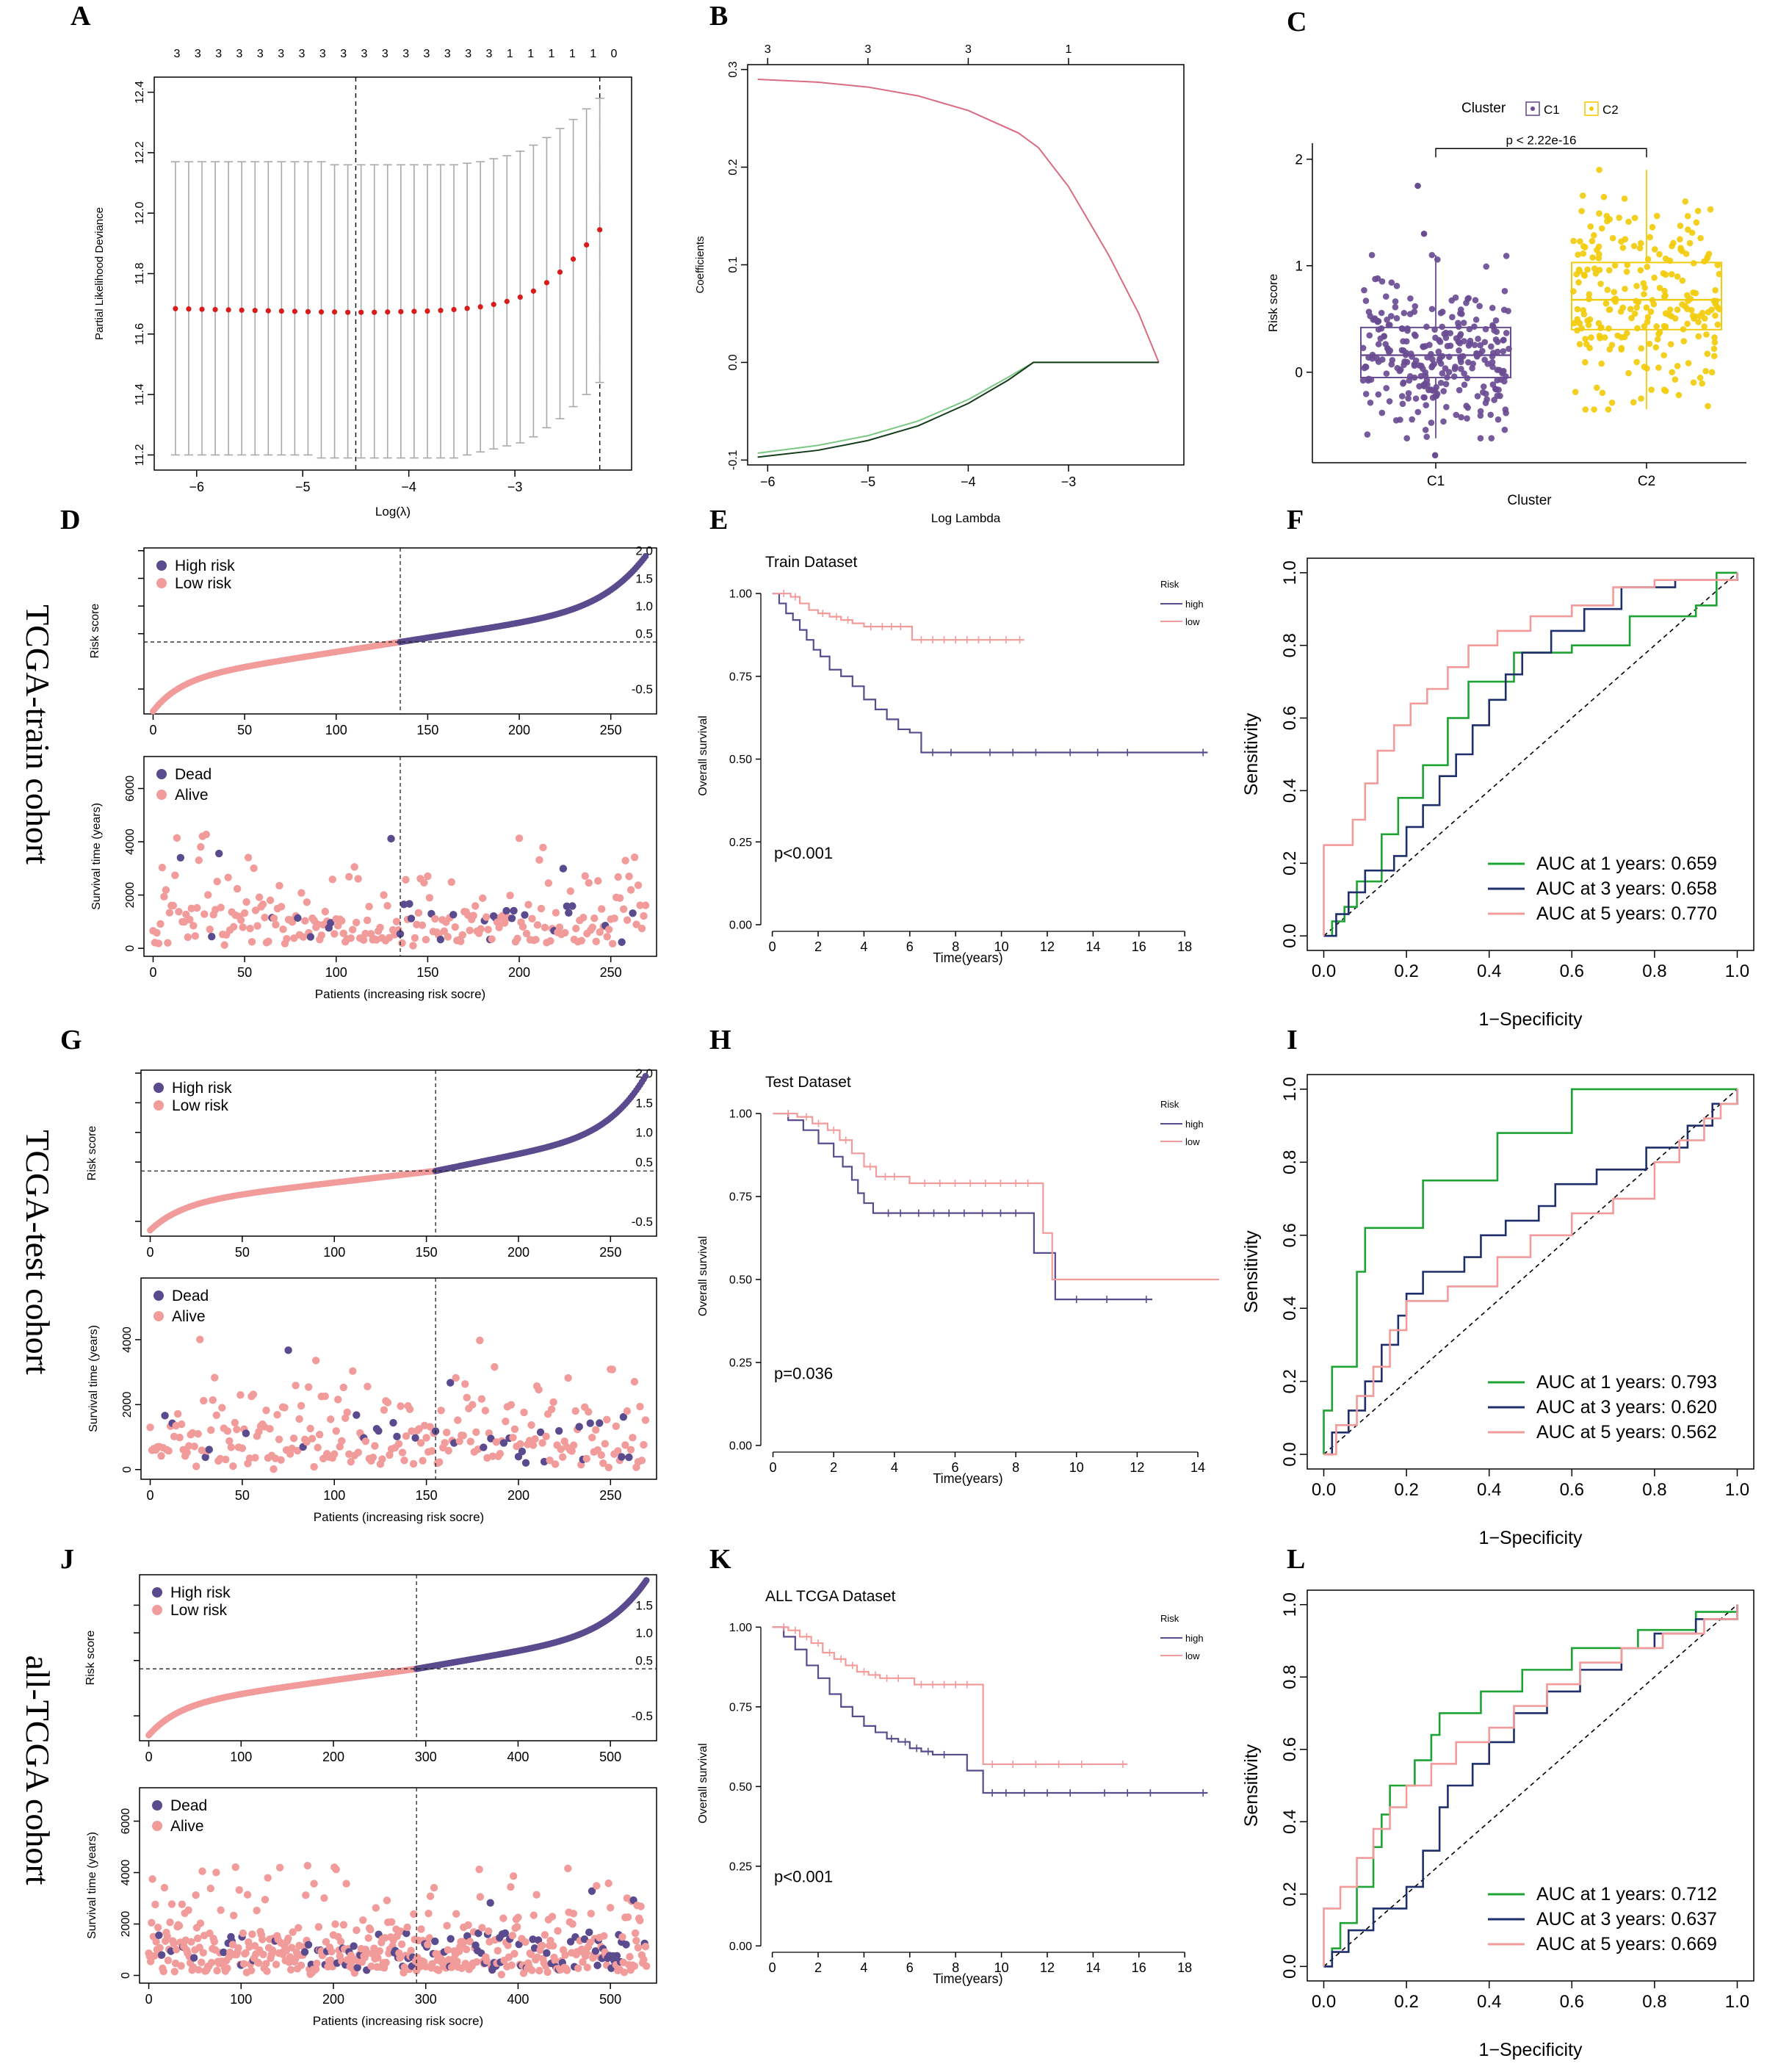  I want to click on panel-b-xtick-label: −3, so click(1069, 481).